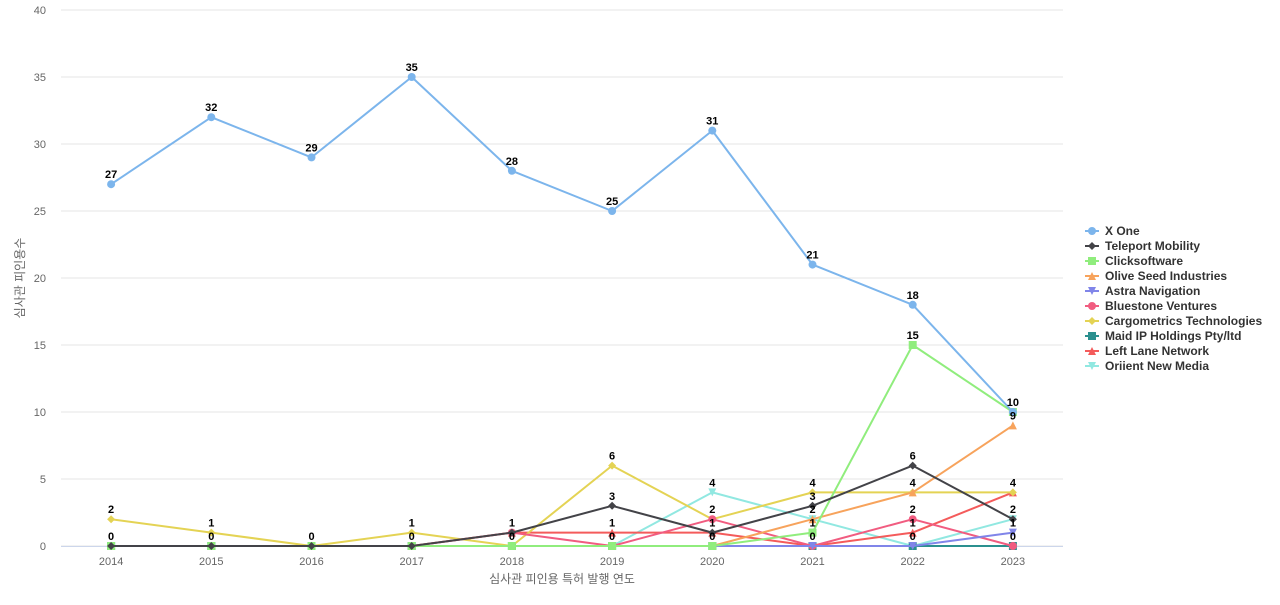 This screenshot has height=605, width=1280. What do you see at coordinates (211, 562) in the screenshot?
I see `x-tick-label: 2015` at bounding box center [211, 562].